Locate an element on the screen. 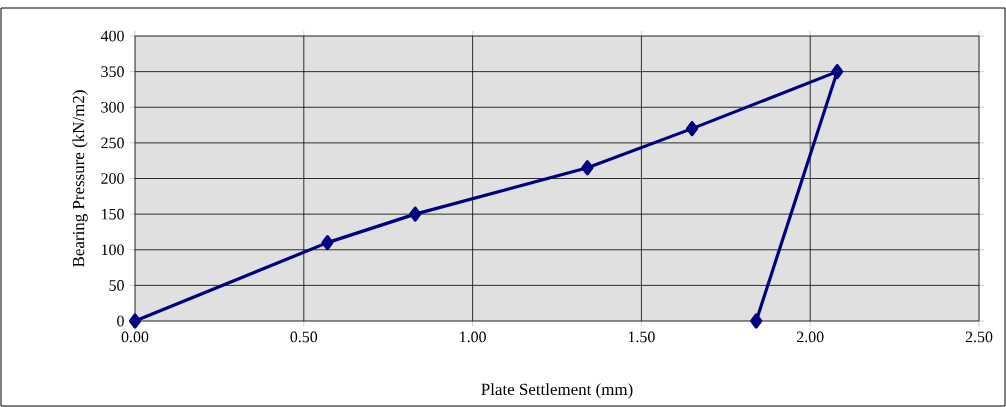  x-tick-label: 2.00 is located at coordinates (810, 337).